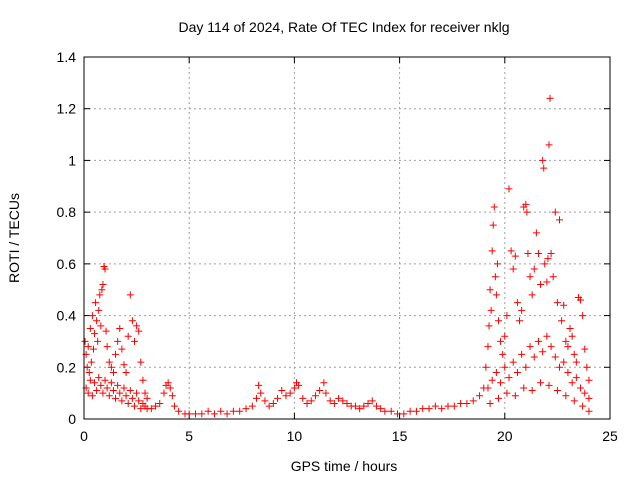 The height and width of the screenshot is (480, 640). I want to click on y-tick-label: 1, so click(72, 160).